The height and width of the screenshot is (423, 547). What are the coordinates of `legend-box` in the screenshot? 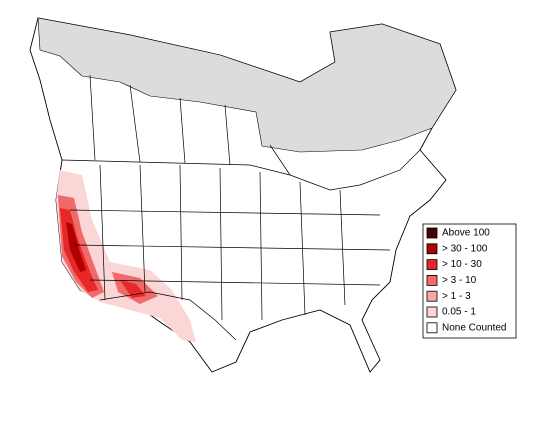 It's located at (469, 281).